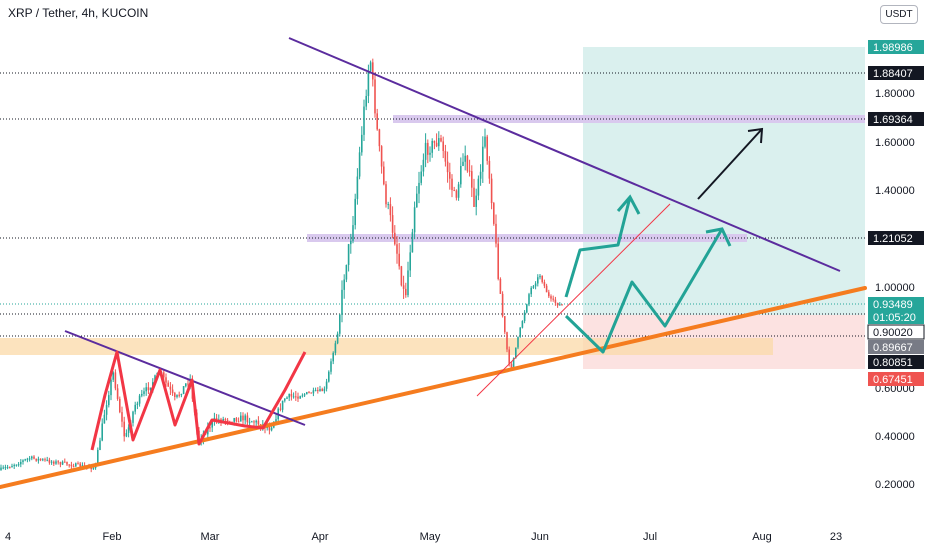  I want to click on projection-path-alt, so click(644, 291).